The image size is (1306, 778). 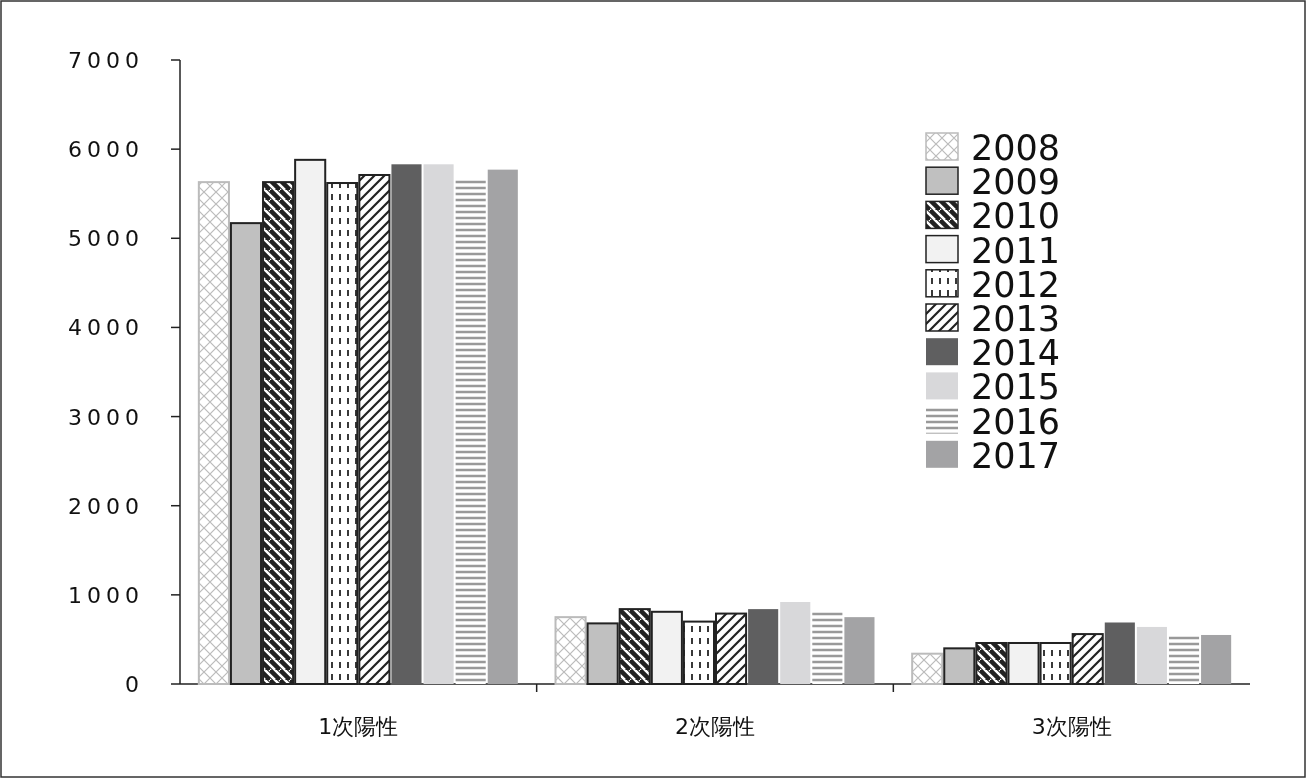 What do you see at coordinates (1071, 726) in the screenshot?
I see `x-tick-label: 3次陽性` at bounding box center [1071, 726].